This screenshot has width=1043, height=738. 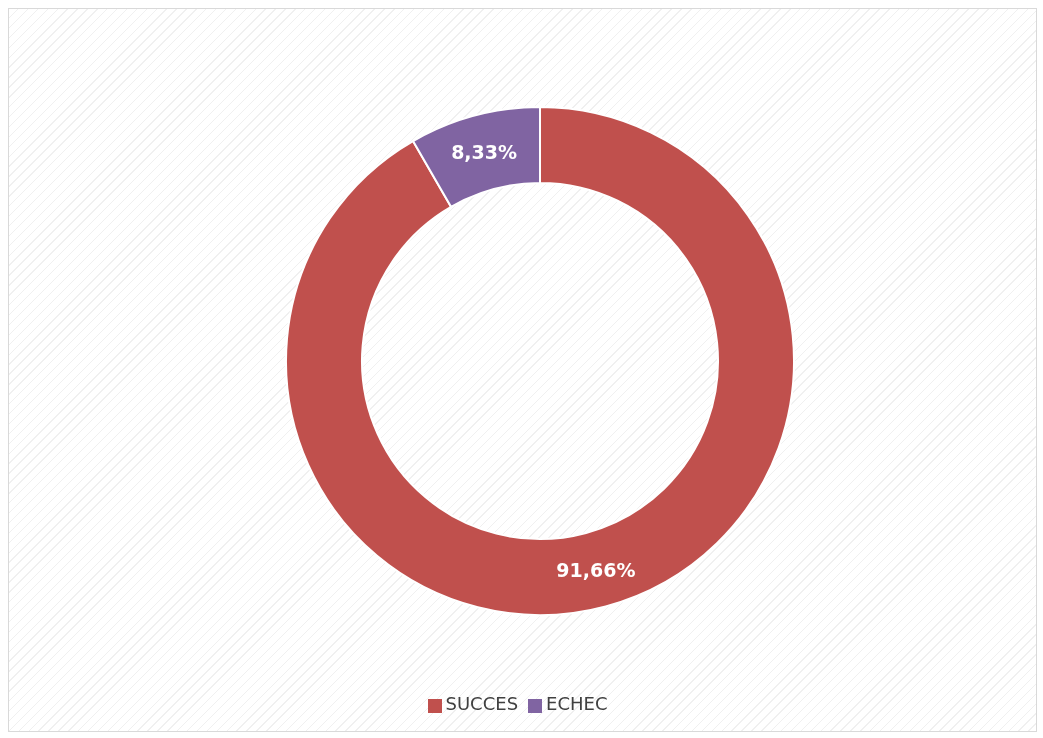 I want to click on legend-label: ECHEC, so click(x=577, y=703).